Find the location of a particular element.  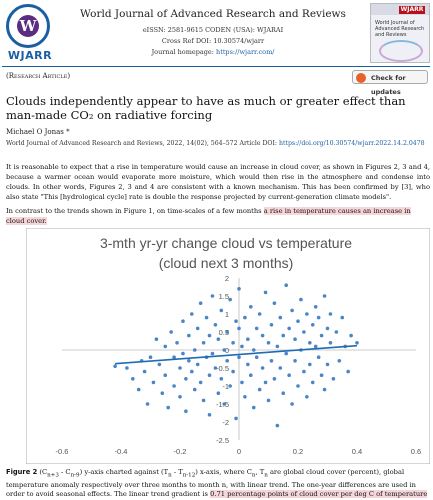

caption-sub: n-12 is located at coordinates (189, 475).